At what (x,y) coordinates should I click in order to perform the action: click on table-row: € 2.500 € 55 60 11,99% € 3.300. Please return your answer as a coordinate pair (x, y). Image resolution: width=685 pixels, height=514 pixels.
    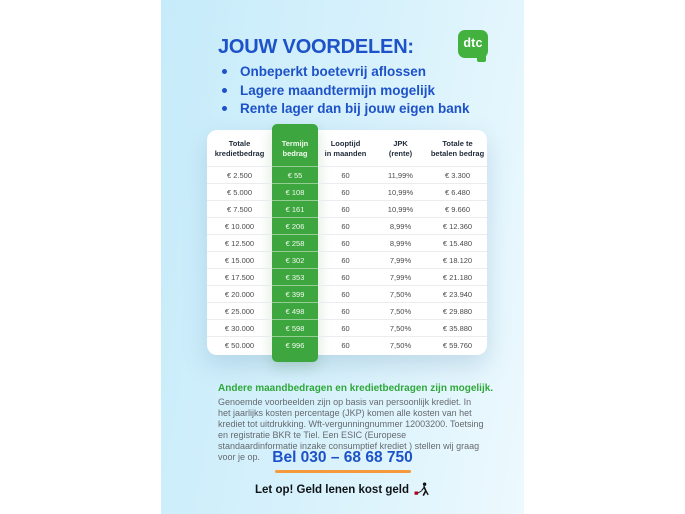
    Looking at the image, I should click on (347, 175).